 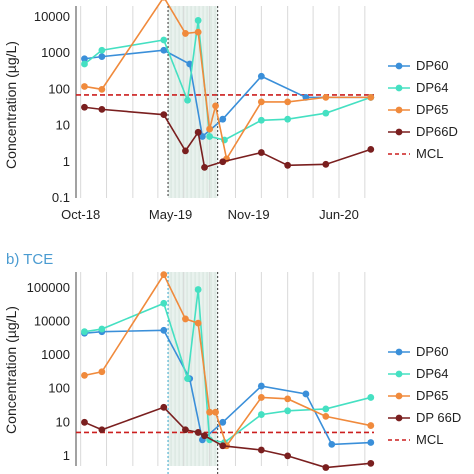 What do you see at coordinates (438, 417) in the screenshot?
I see `legend-label: DP 66D` at bounding box center [438, 417].